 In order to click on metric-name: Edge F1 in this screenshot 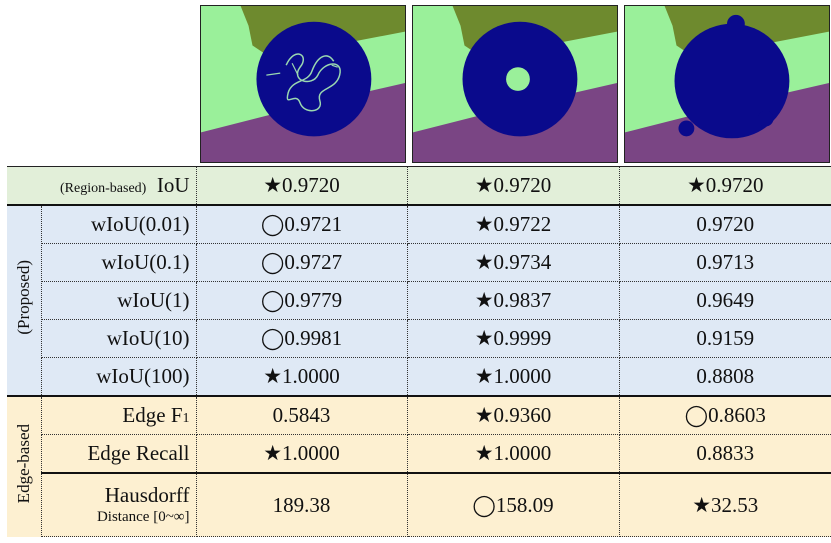, I will do `click(119, 415)`.